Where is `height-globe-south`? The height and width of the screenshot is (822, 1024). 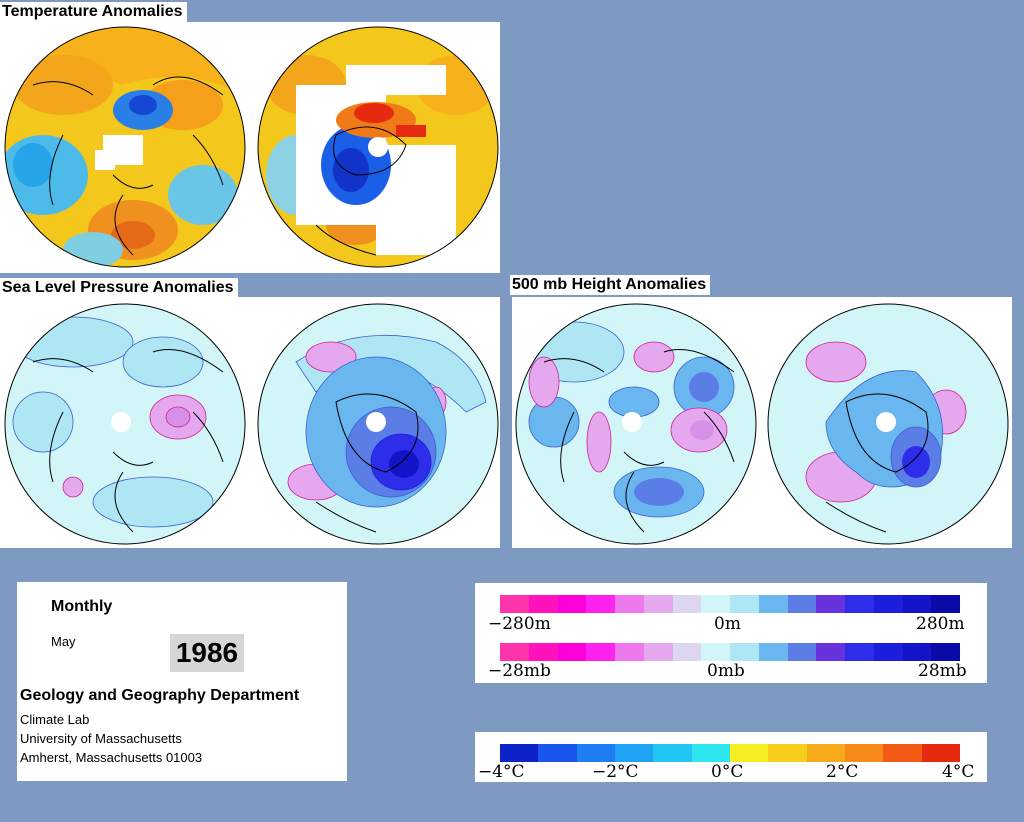 height-globe-south is located at coordinates (888, 424).